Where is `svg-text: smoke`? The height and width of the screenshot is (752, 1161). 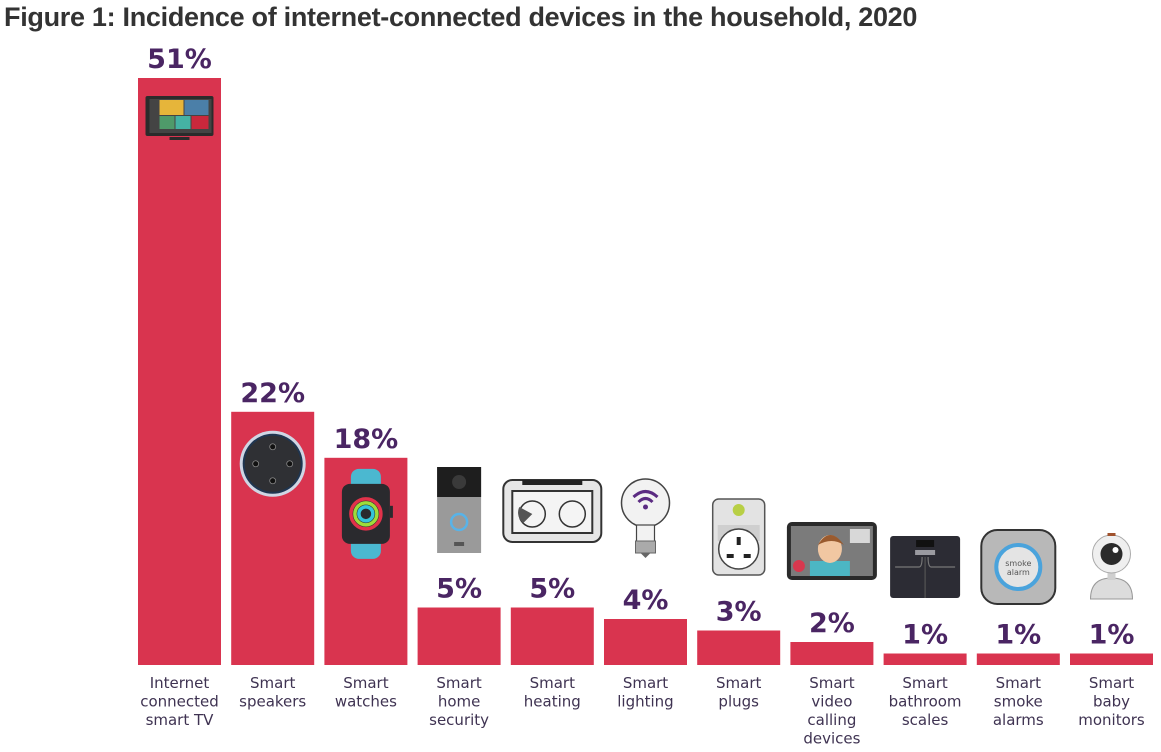 svg-text: smoke is located at coordinates (1018, 563).